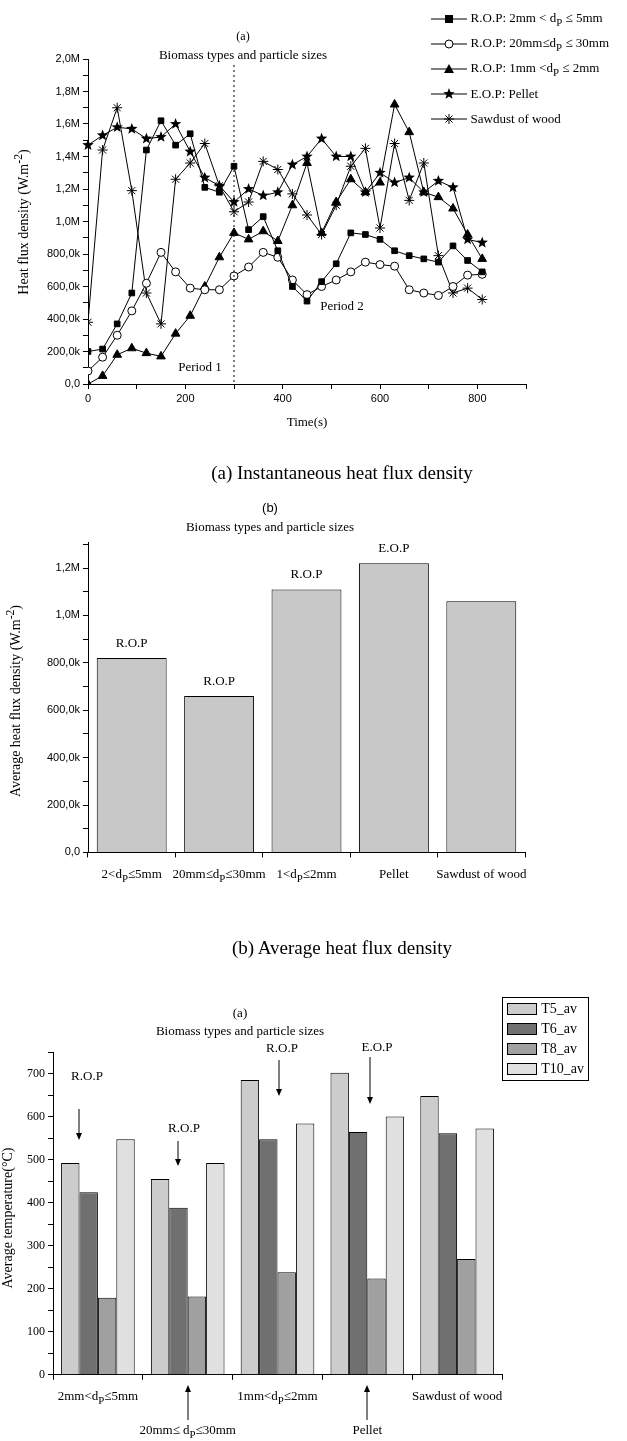 The width and height of the screenshot is (627, 1441). What do you see at coordinates (306, 875) in the screenshot?
I see `x-tick-label: 1<d$_{P}$≤2mm` at bounding box center [306, 875].